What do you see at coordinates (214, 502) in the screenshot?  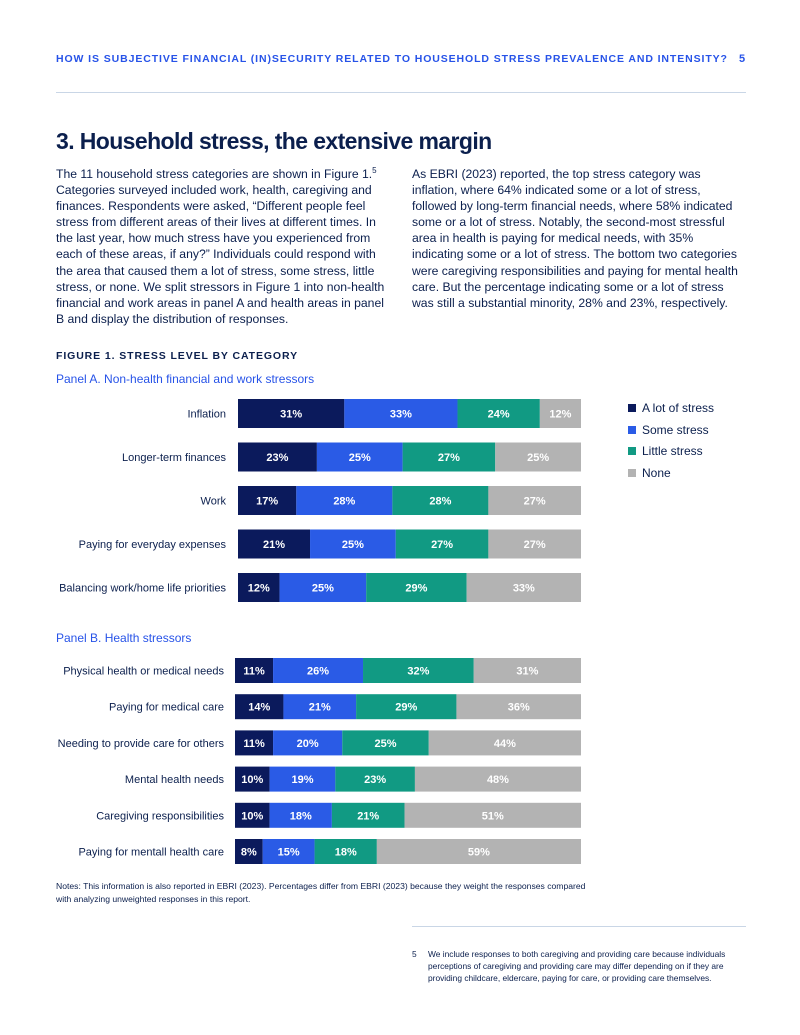 I see `category-label: Work` at bounding box center [214, 502].